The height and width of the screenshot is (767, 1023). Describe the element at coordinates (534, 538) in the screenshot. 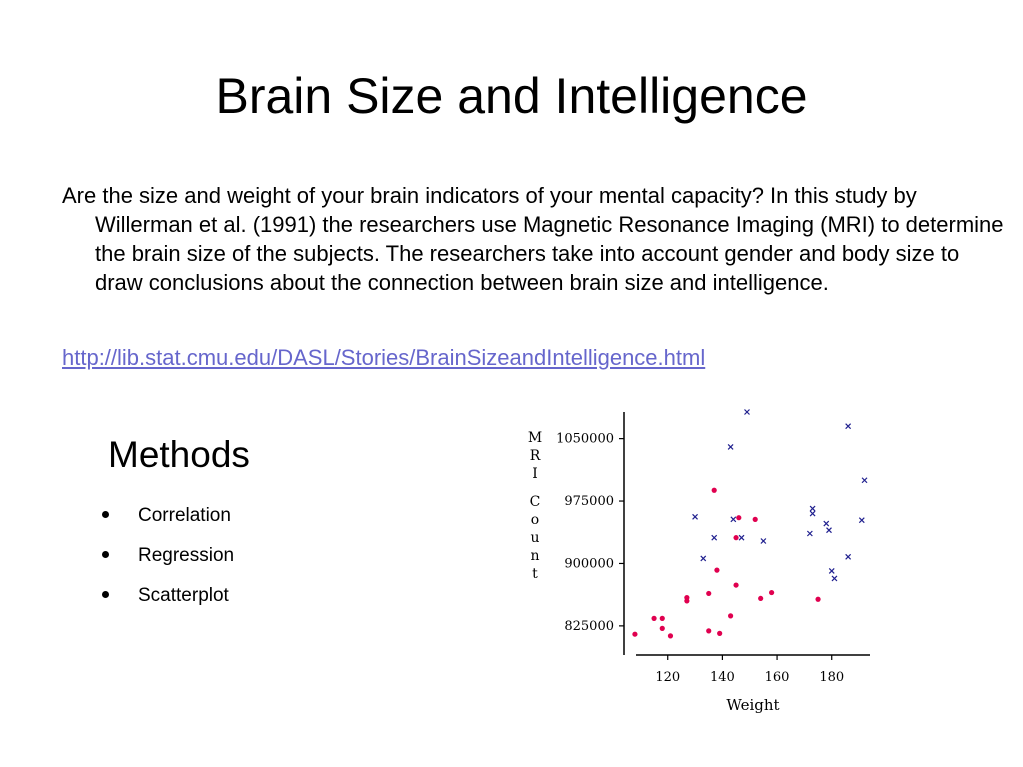

I see `y-label-letter: u` at that location.